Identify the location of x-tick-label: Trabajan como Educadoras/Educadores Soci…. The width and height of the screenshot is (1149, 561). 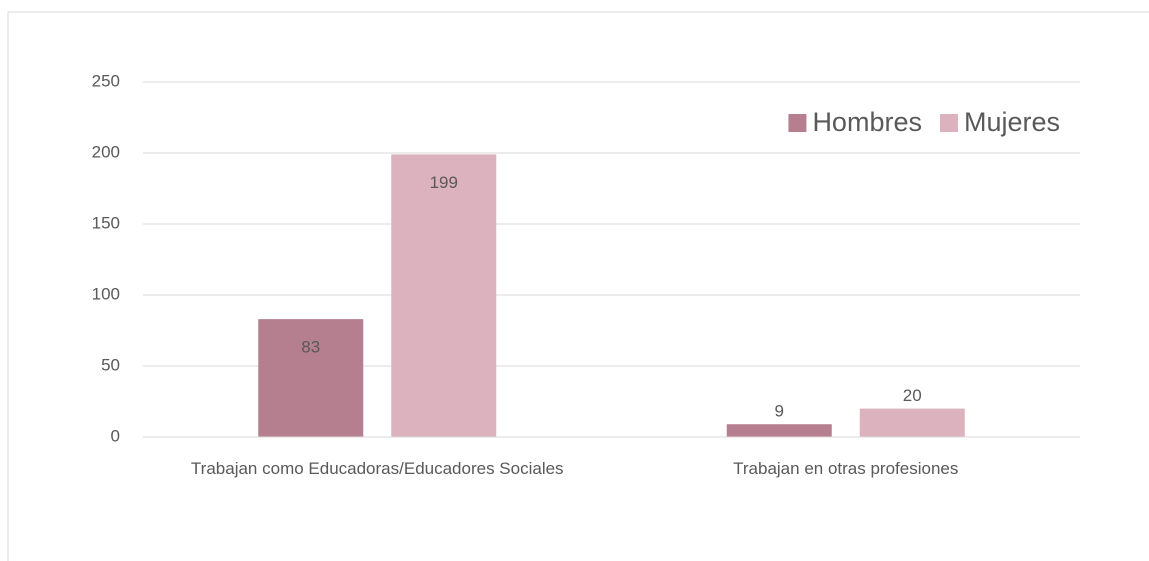
(377, 468).